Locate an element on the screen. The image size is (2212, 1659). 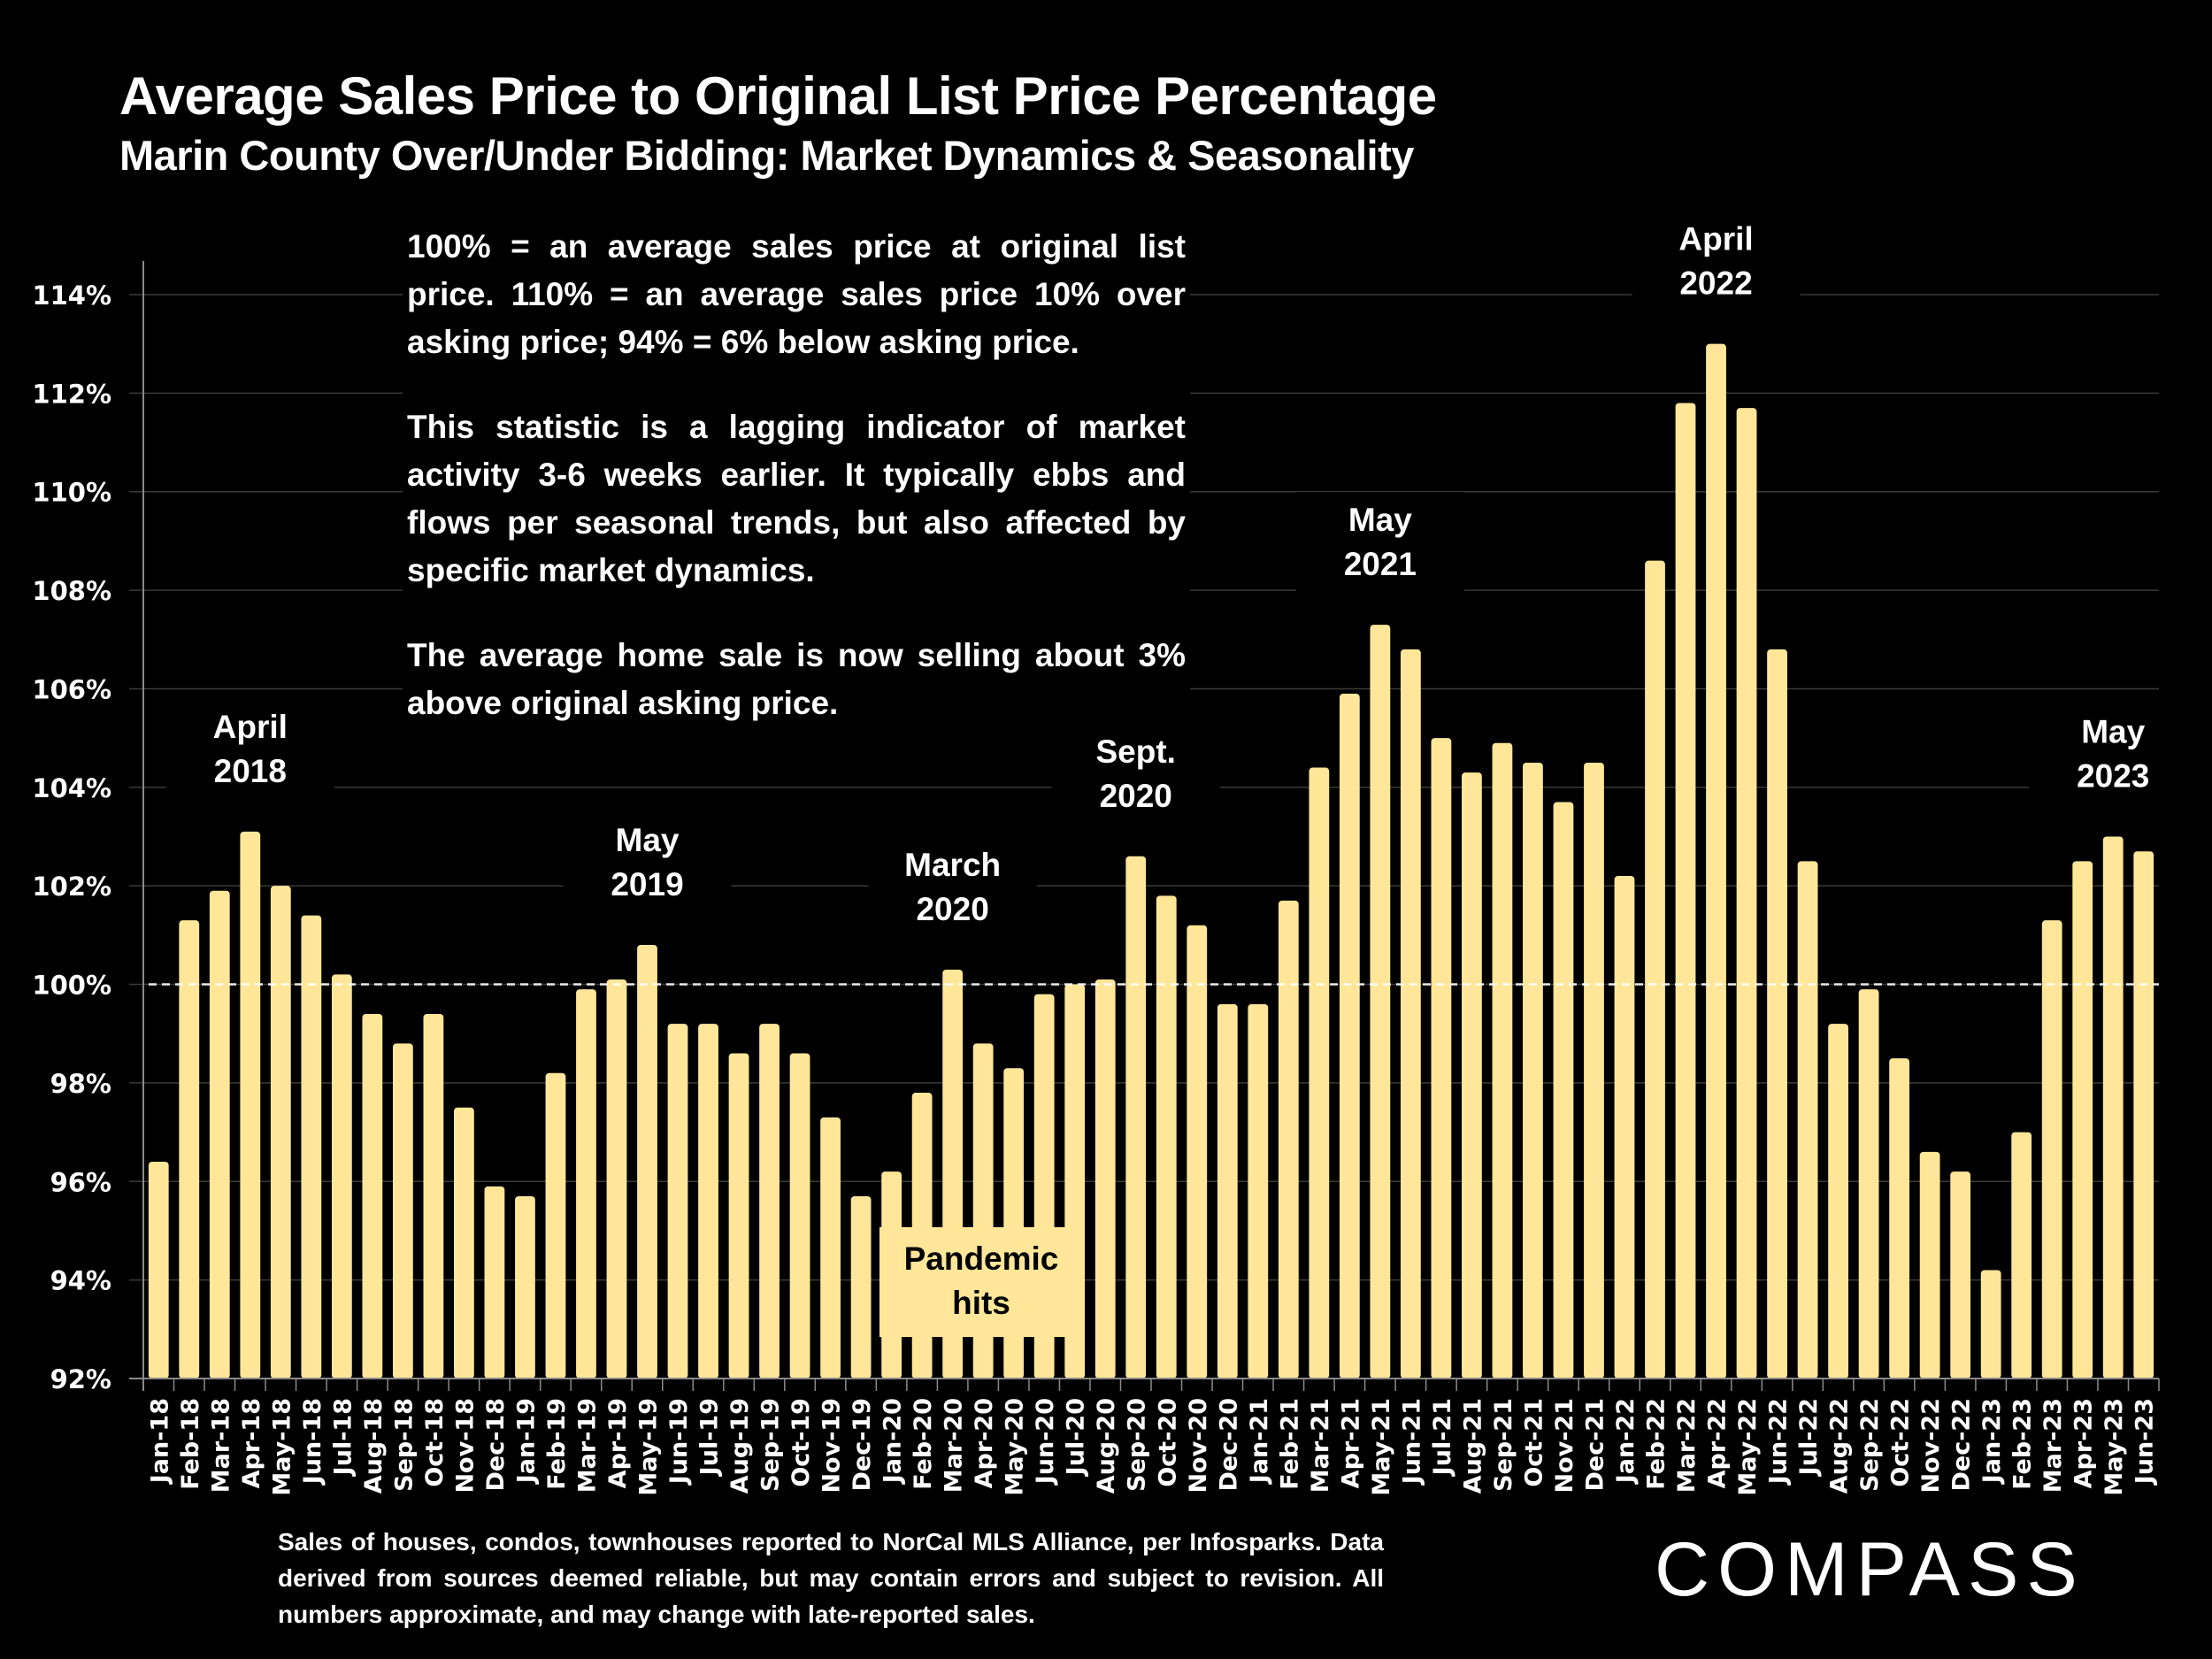
annotation-label: May is located at coordinates (1380, 520).